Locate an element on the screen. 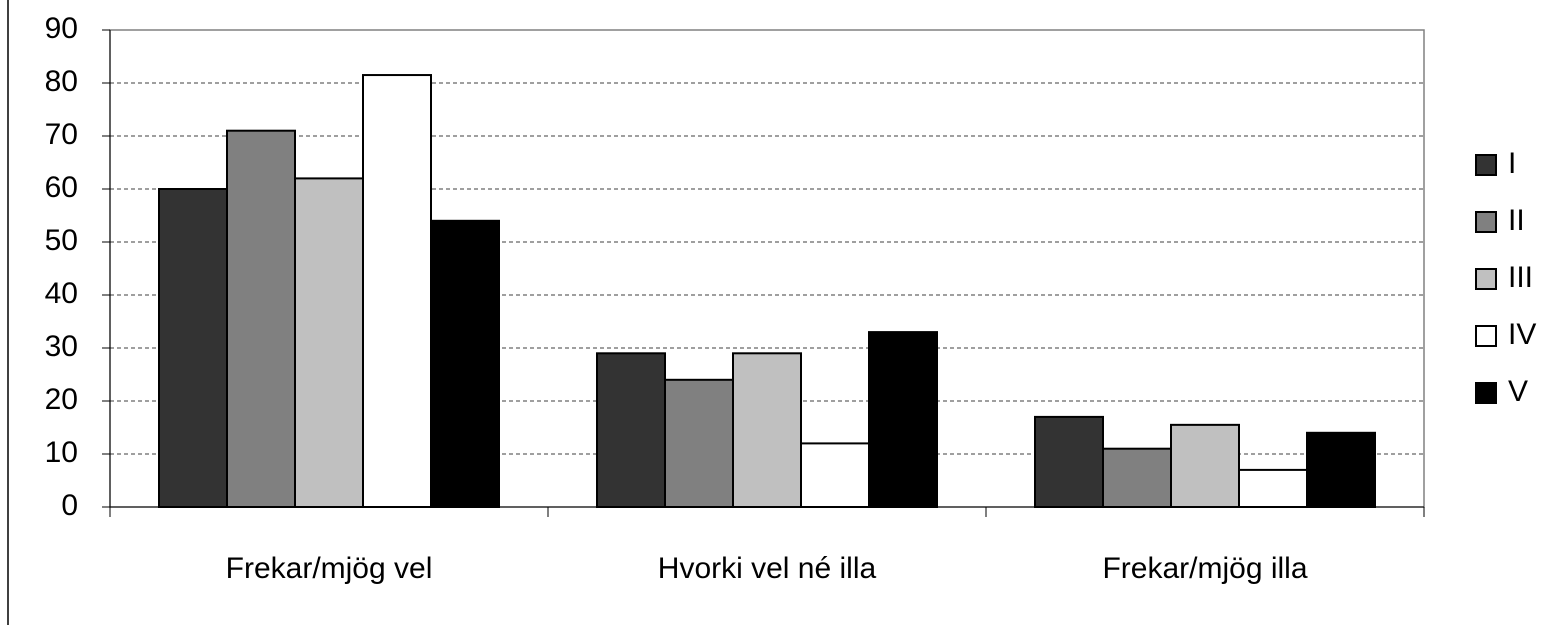 Image resolution: width=1544 pixels, height=625 pixels. x-tick-label: Frekar/mjög vel is located at coordinates (329, 568).